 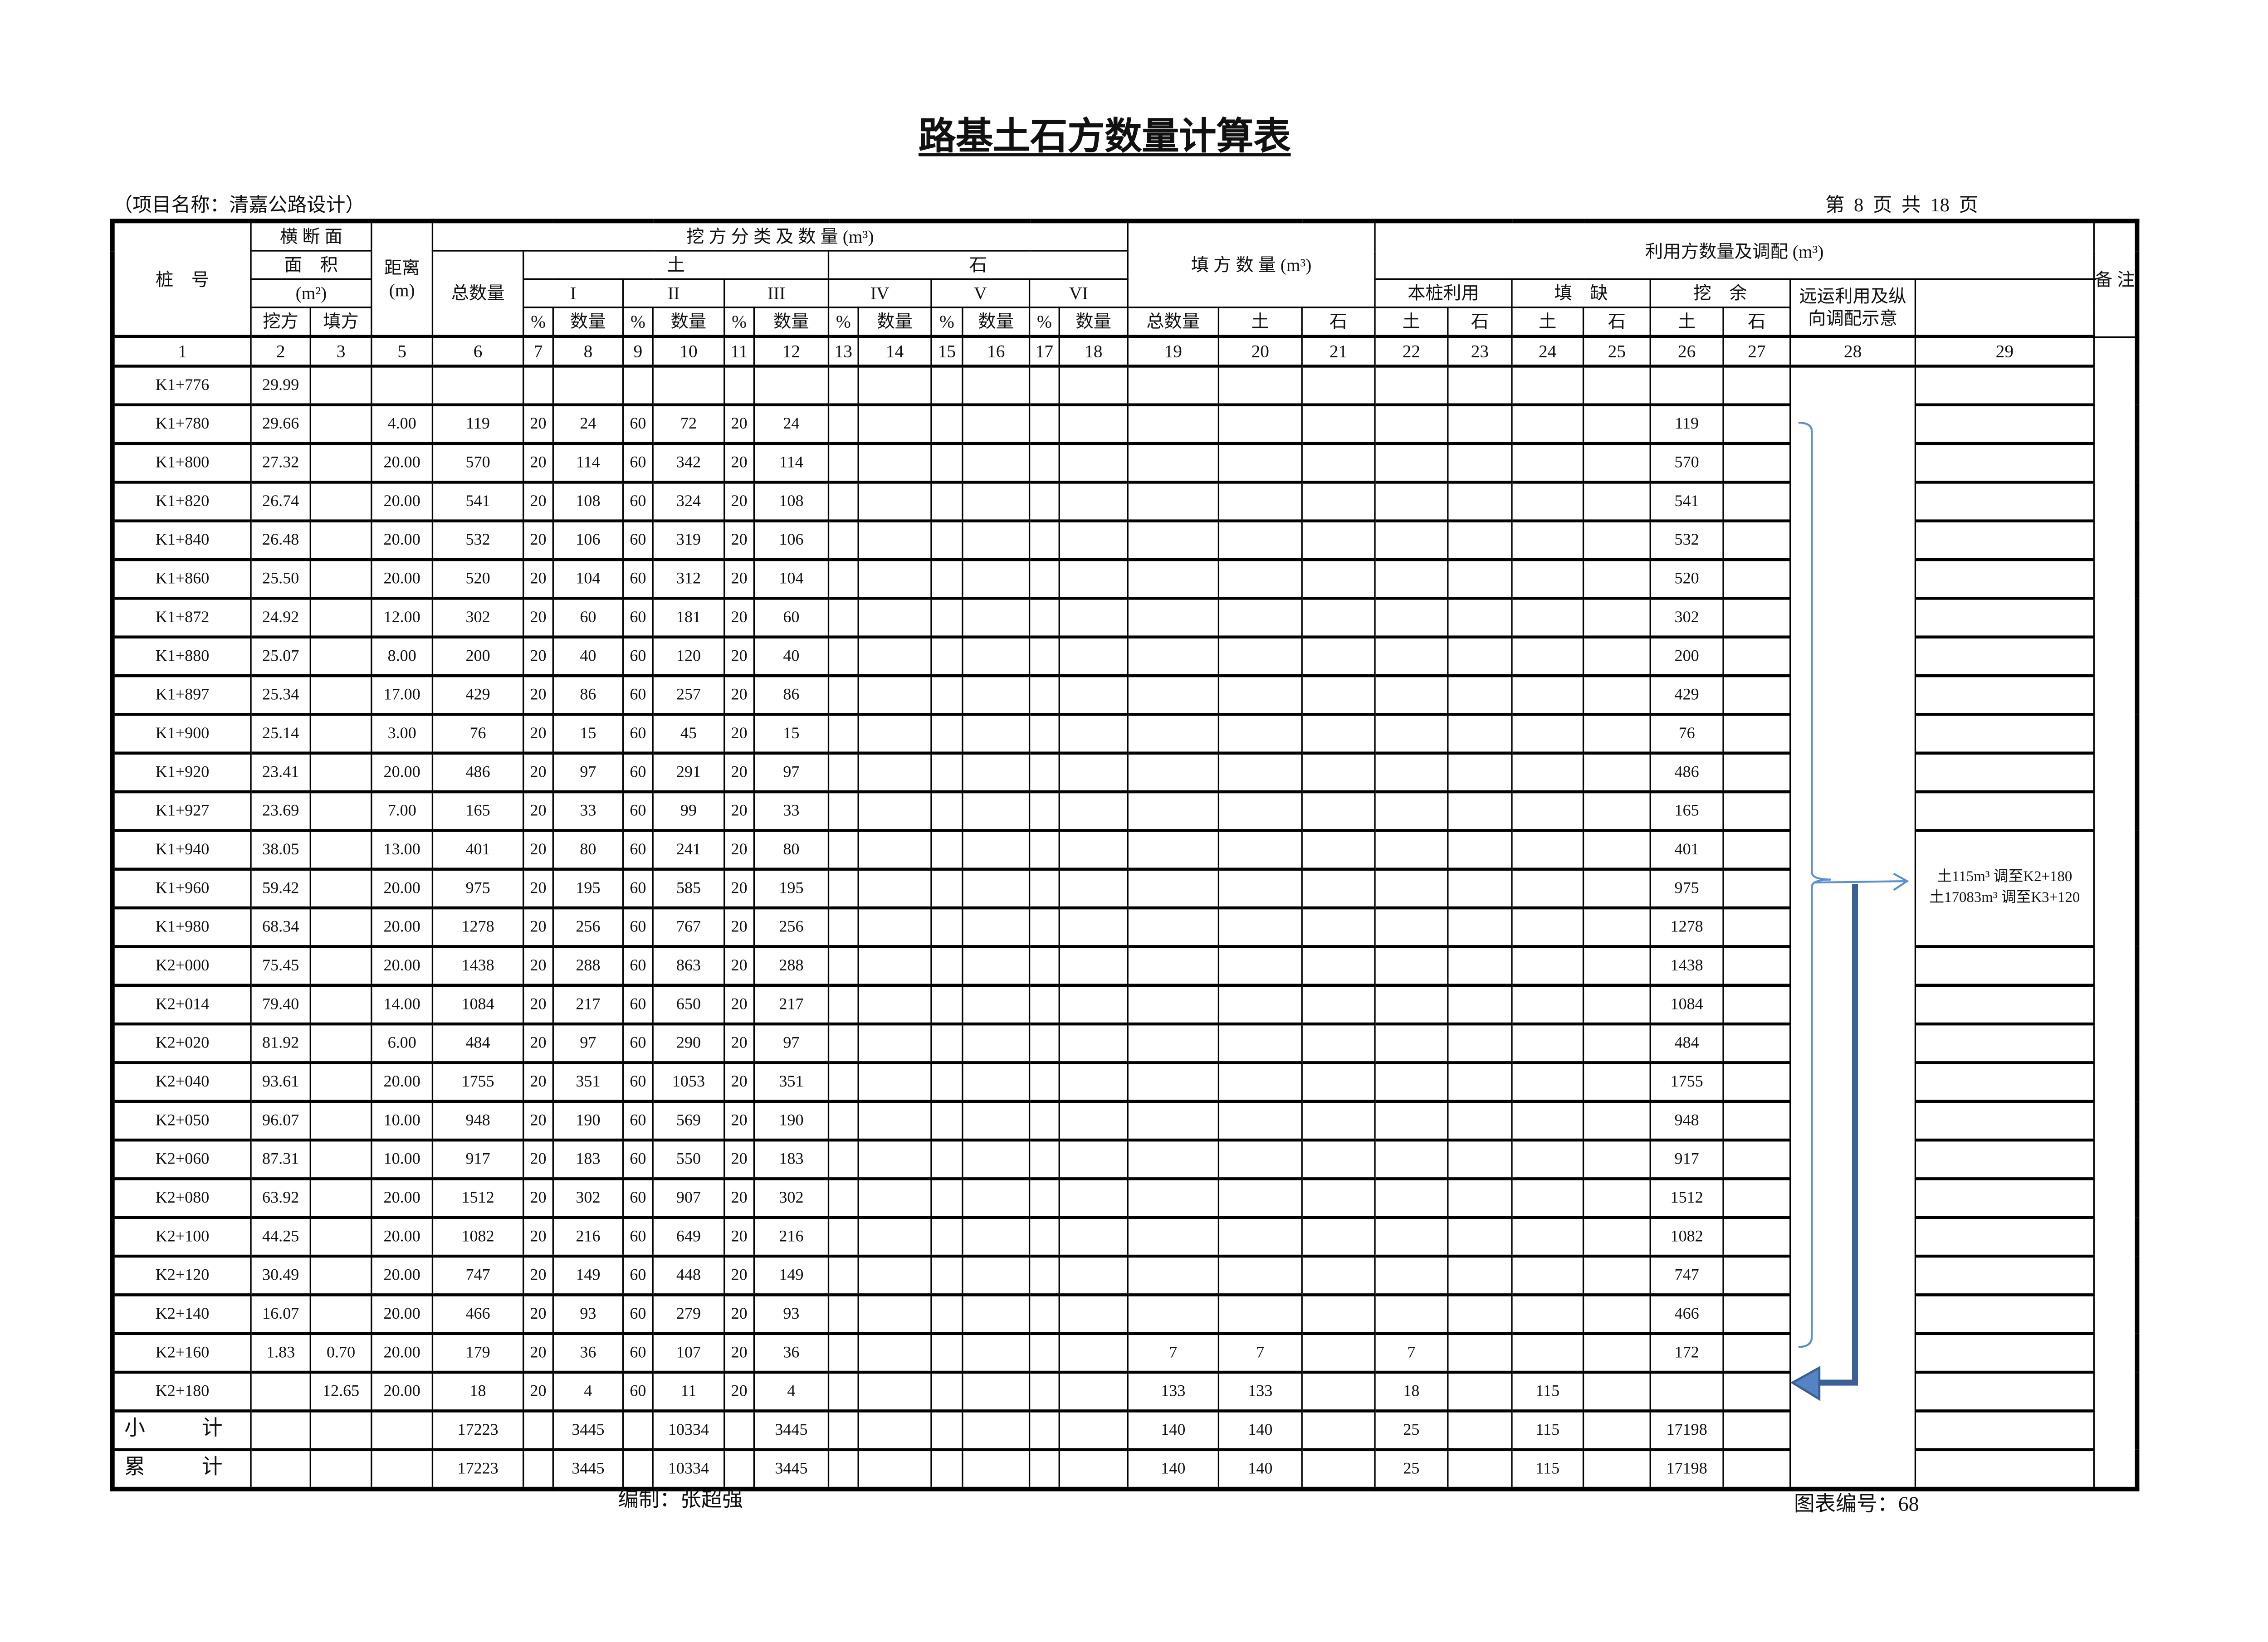 I want to click on value-cell: 10.00, so click(x=402, y=1159).